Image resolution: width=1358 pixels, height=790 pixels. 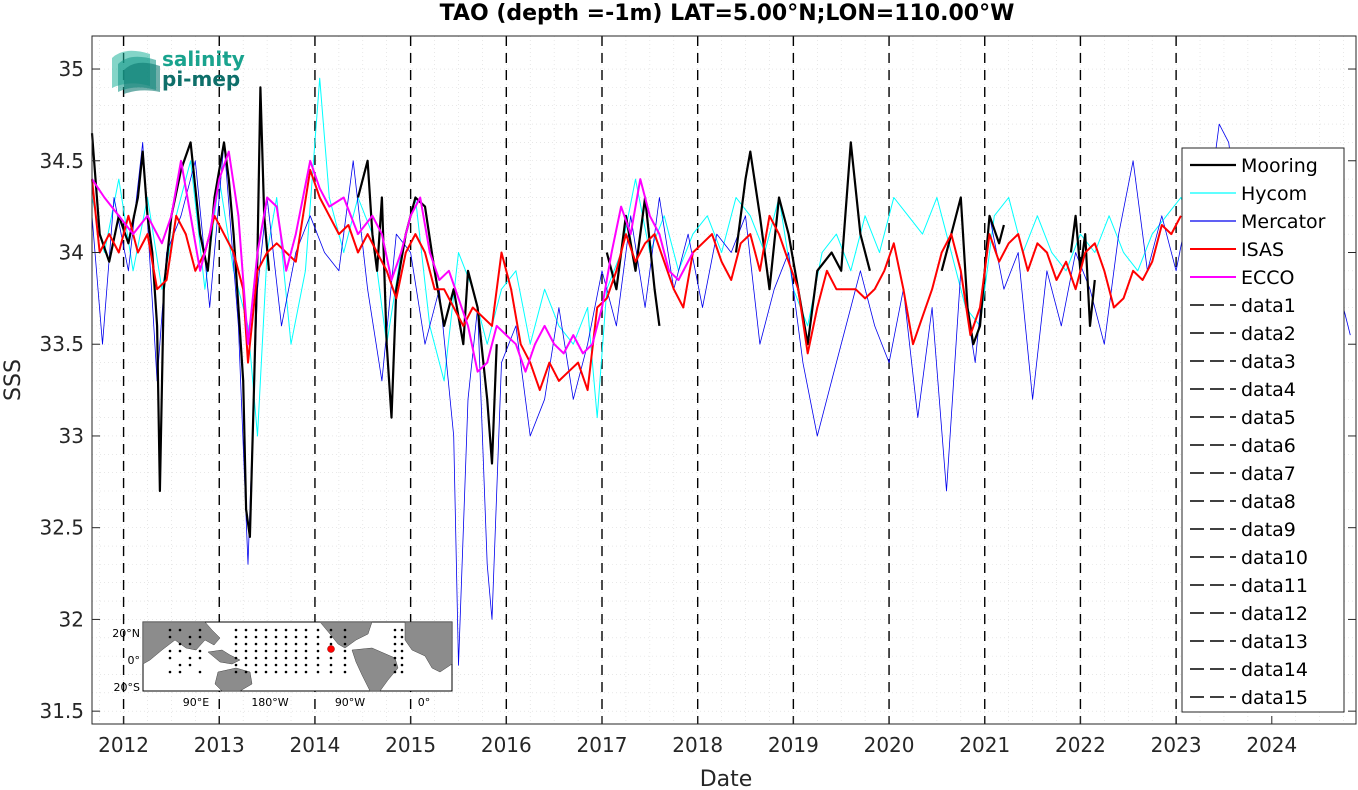 What do you see at coordinates (1274, 614) in the screenshot?
I see `legend-label-data12: data12` at bounding box center [1274, 614].